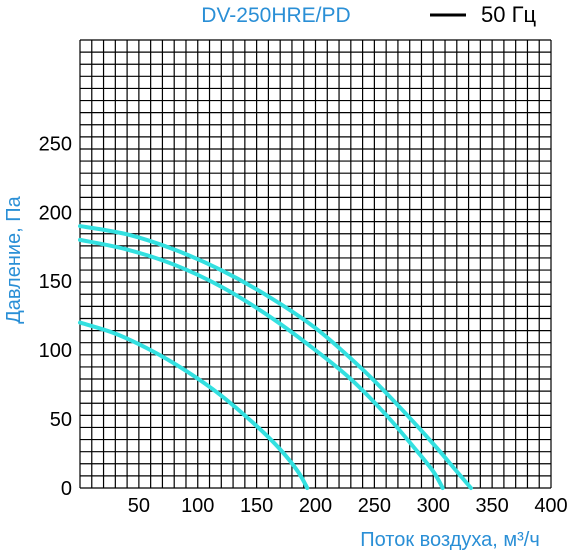  What do you see at coordinates (14, 259) in the screenshot?
I see `y-axis-label: Давление, Па` at bounding box center [14, 259].